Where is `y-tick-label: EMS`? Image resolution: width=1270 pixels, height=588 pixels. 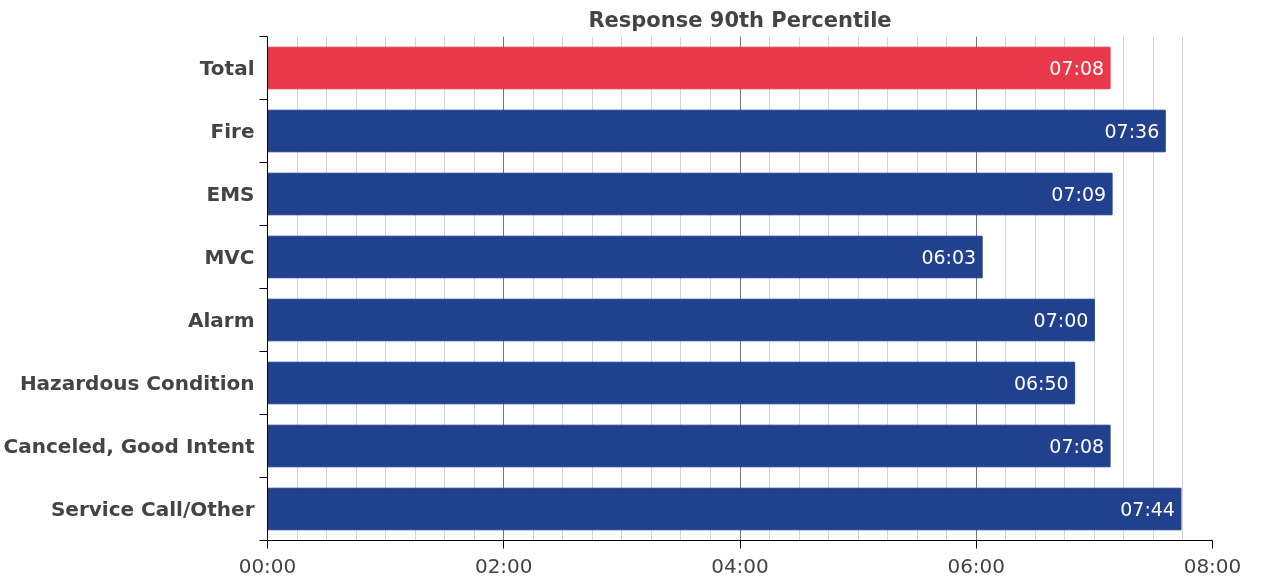
y-tick-label: EMS is located at coordinates (230, 194).